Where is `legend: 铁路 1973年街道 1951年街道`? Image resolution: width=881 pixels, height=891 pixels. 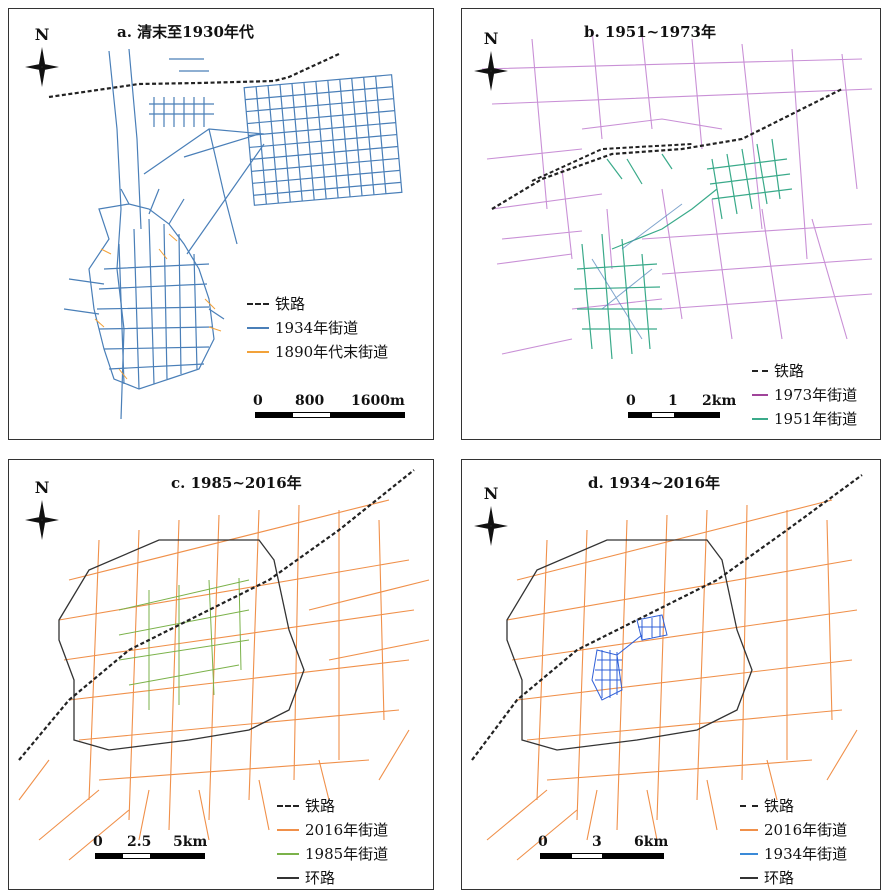
legend: 铁路 1973年街道 1951年街道 is located at coordinates (804, 395).